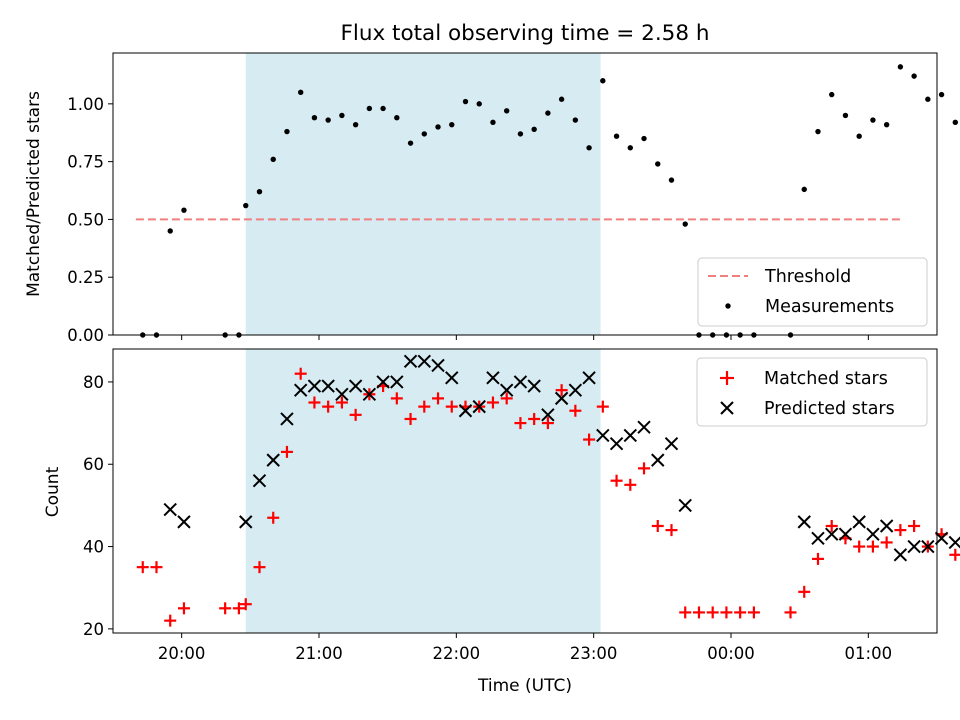 This screenshot has width=960, height=720. Describe the element at coordinates (727, 378) in the screenshot. I see `matched-stars-legend-swatch` at that location.